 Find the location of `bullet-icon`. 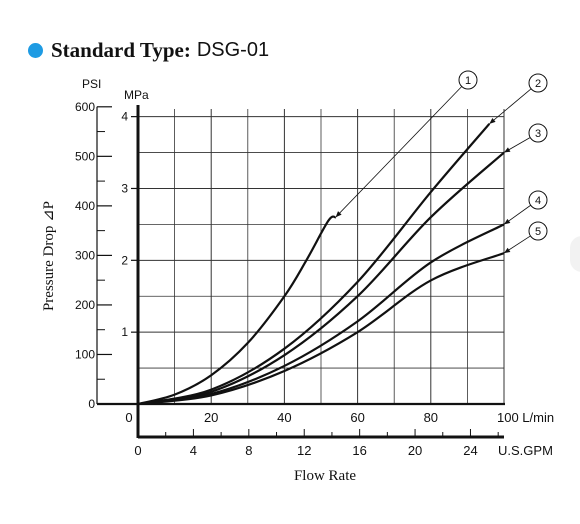

bullet-icon is located at coordinates (35, 50).